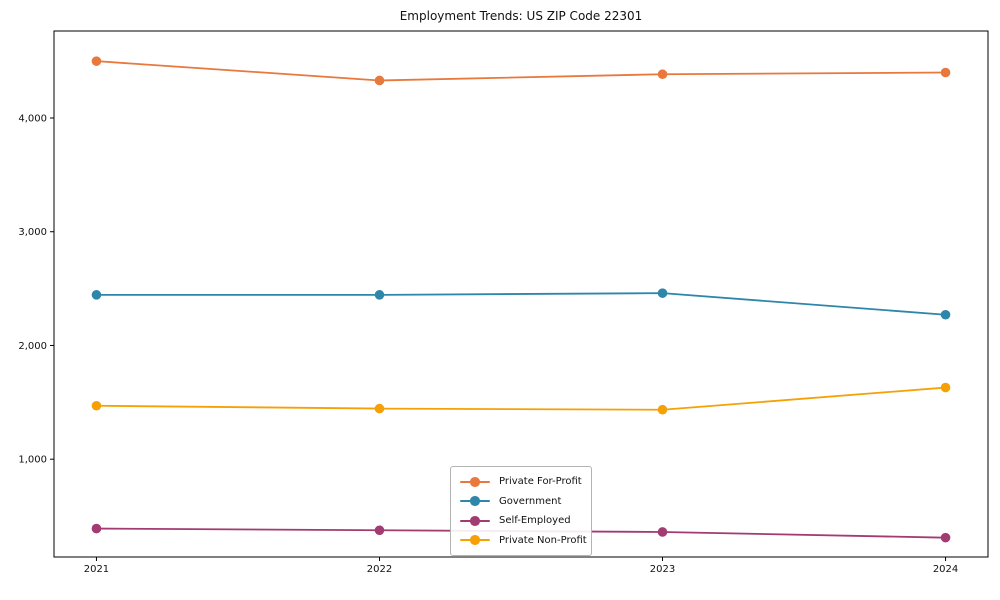 This screenshot has width=1000, height=600. What do you see at coordinates (945, 569) in the screenshot?
I see `x-axis-tick-label: 2024` at bounding box center [945, 569].